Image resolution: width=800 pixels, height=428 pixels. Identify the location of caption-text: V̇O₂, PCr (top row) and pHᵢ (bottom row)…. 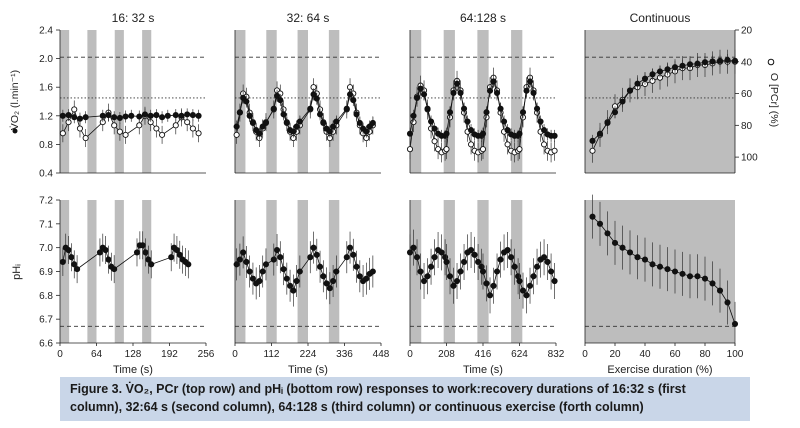
(378, 398).